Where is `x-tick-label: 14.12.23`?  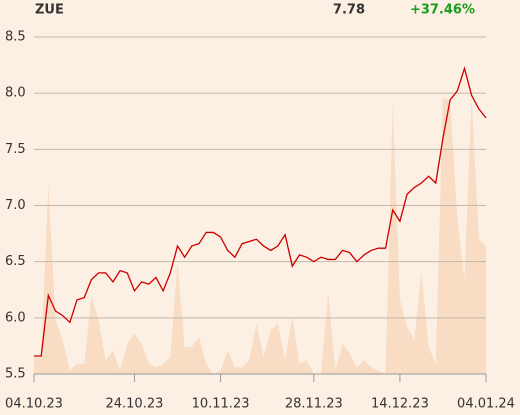 x-tick-label: 14.12.23 is located at coordinates (400, 404).